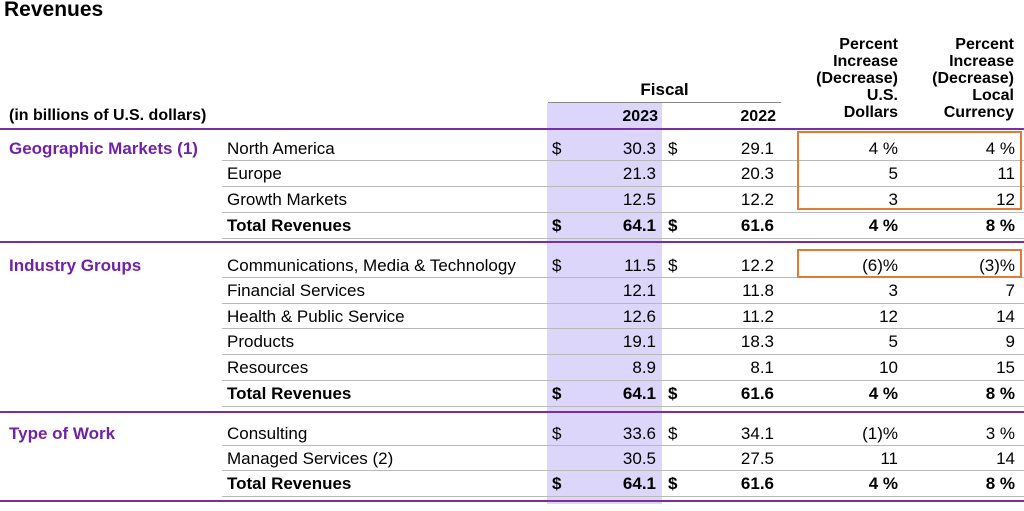 This screenshot has width=1024, height=511. I want to click on row-label: Resources, so click(268, 367).